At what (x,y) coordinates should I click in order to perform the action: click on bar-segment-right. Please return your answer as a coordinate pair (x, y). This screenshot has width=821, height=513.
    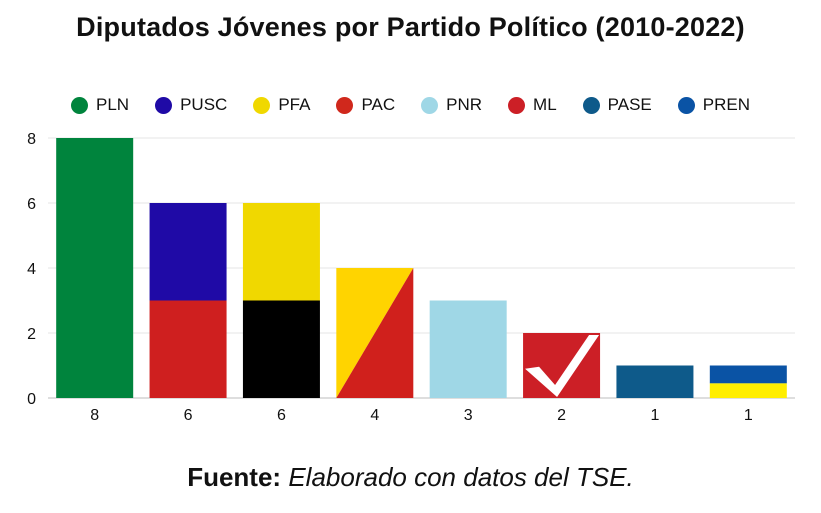
    Looking at the image, I should click on (375, 333).